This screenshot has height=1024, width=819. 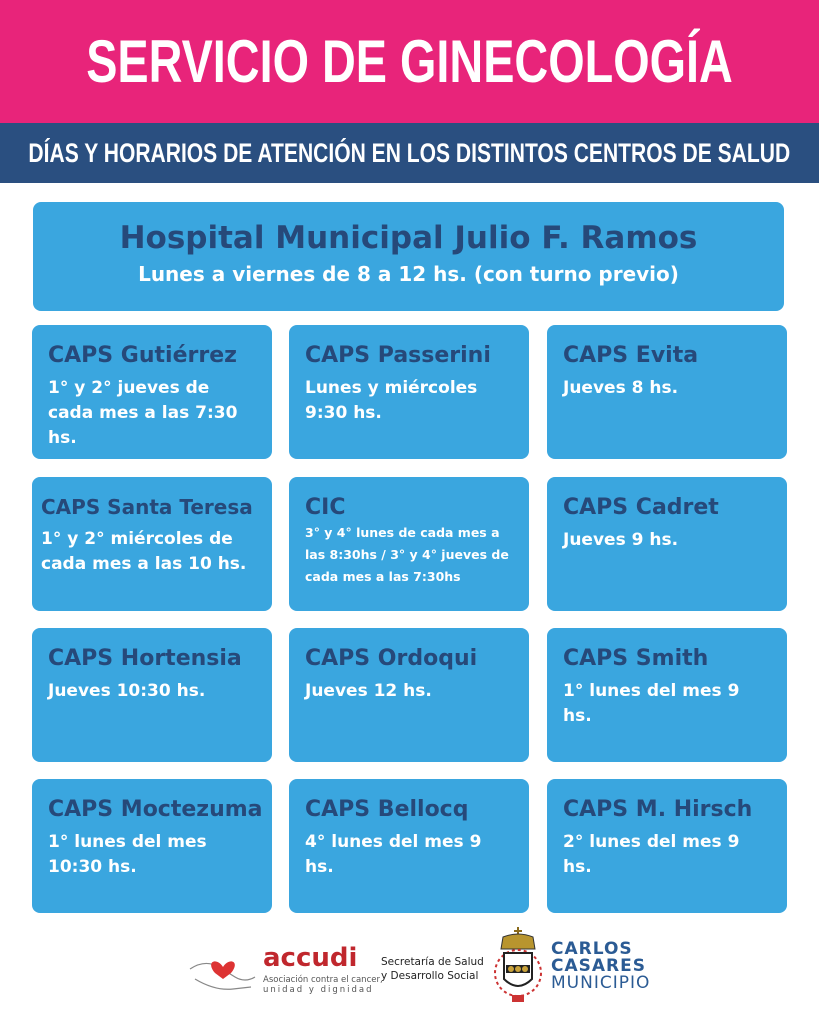 I want to click on center-name: CAPS Santa Teresa, so click(x=147, y=507).